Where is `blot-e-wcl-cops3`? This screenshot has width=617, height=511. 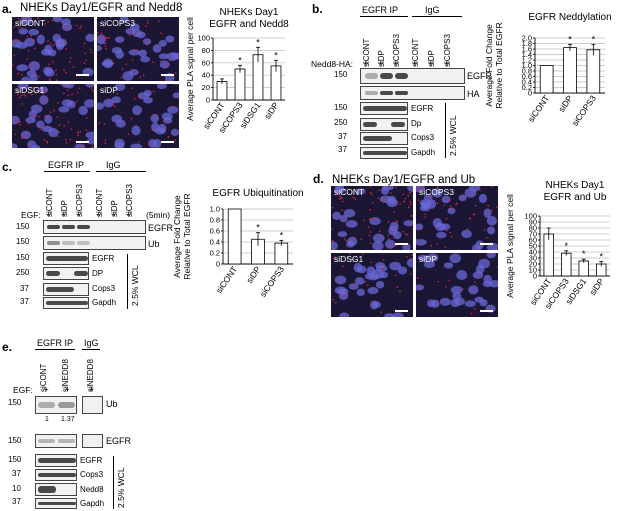 blot-e-wcl-cops3 is located at coordinates (56, 475).